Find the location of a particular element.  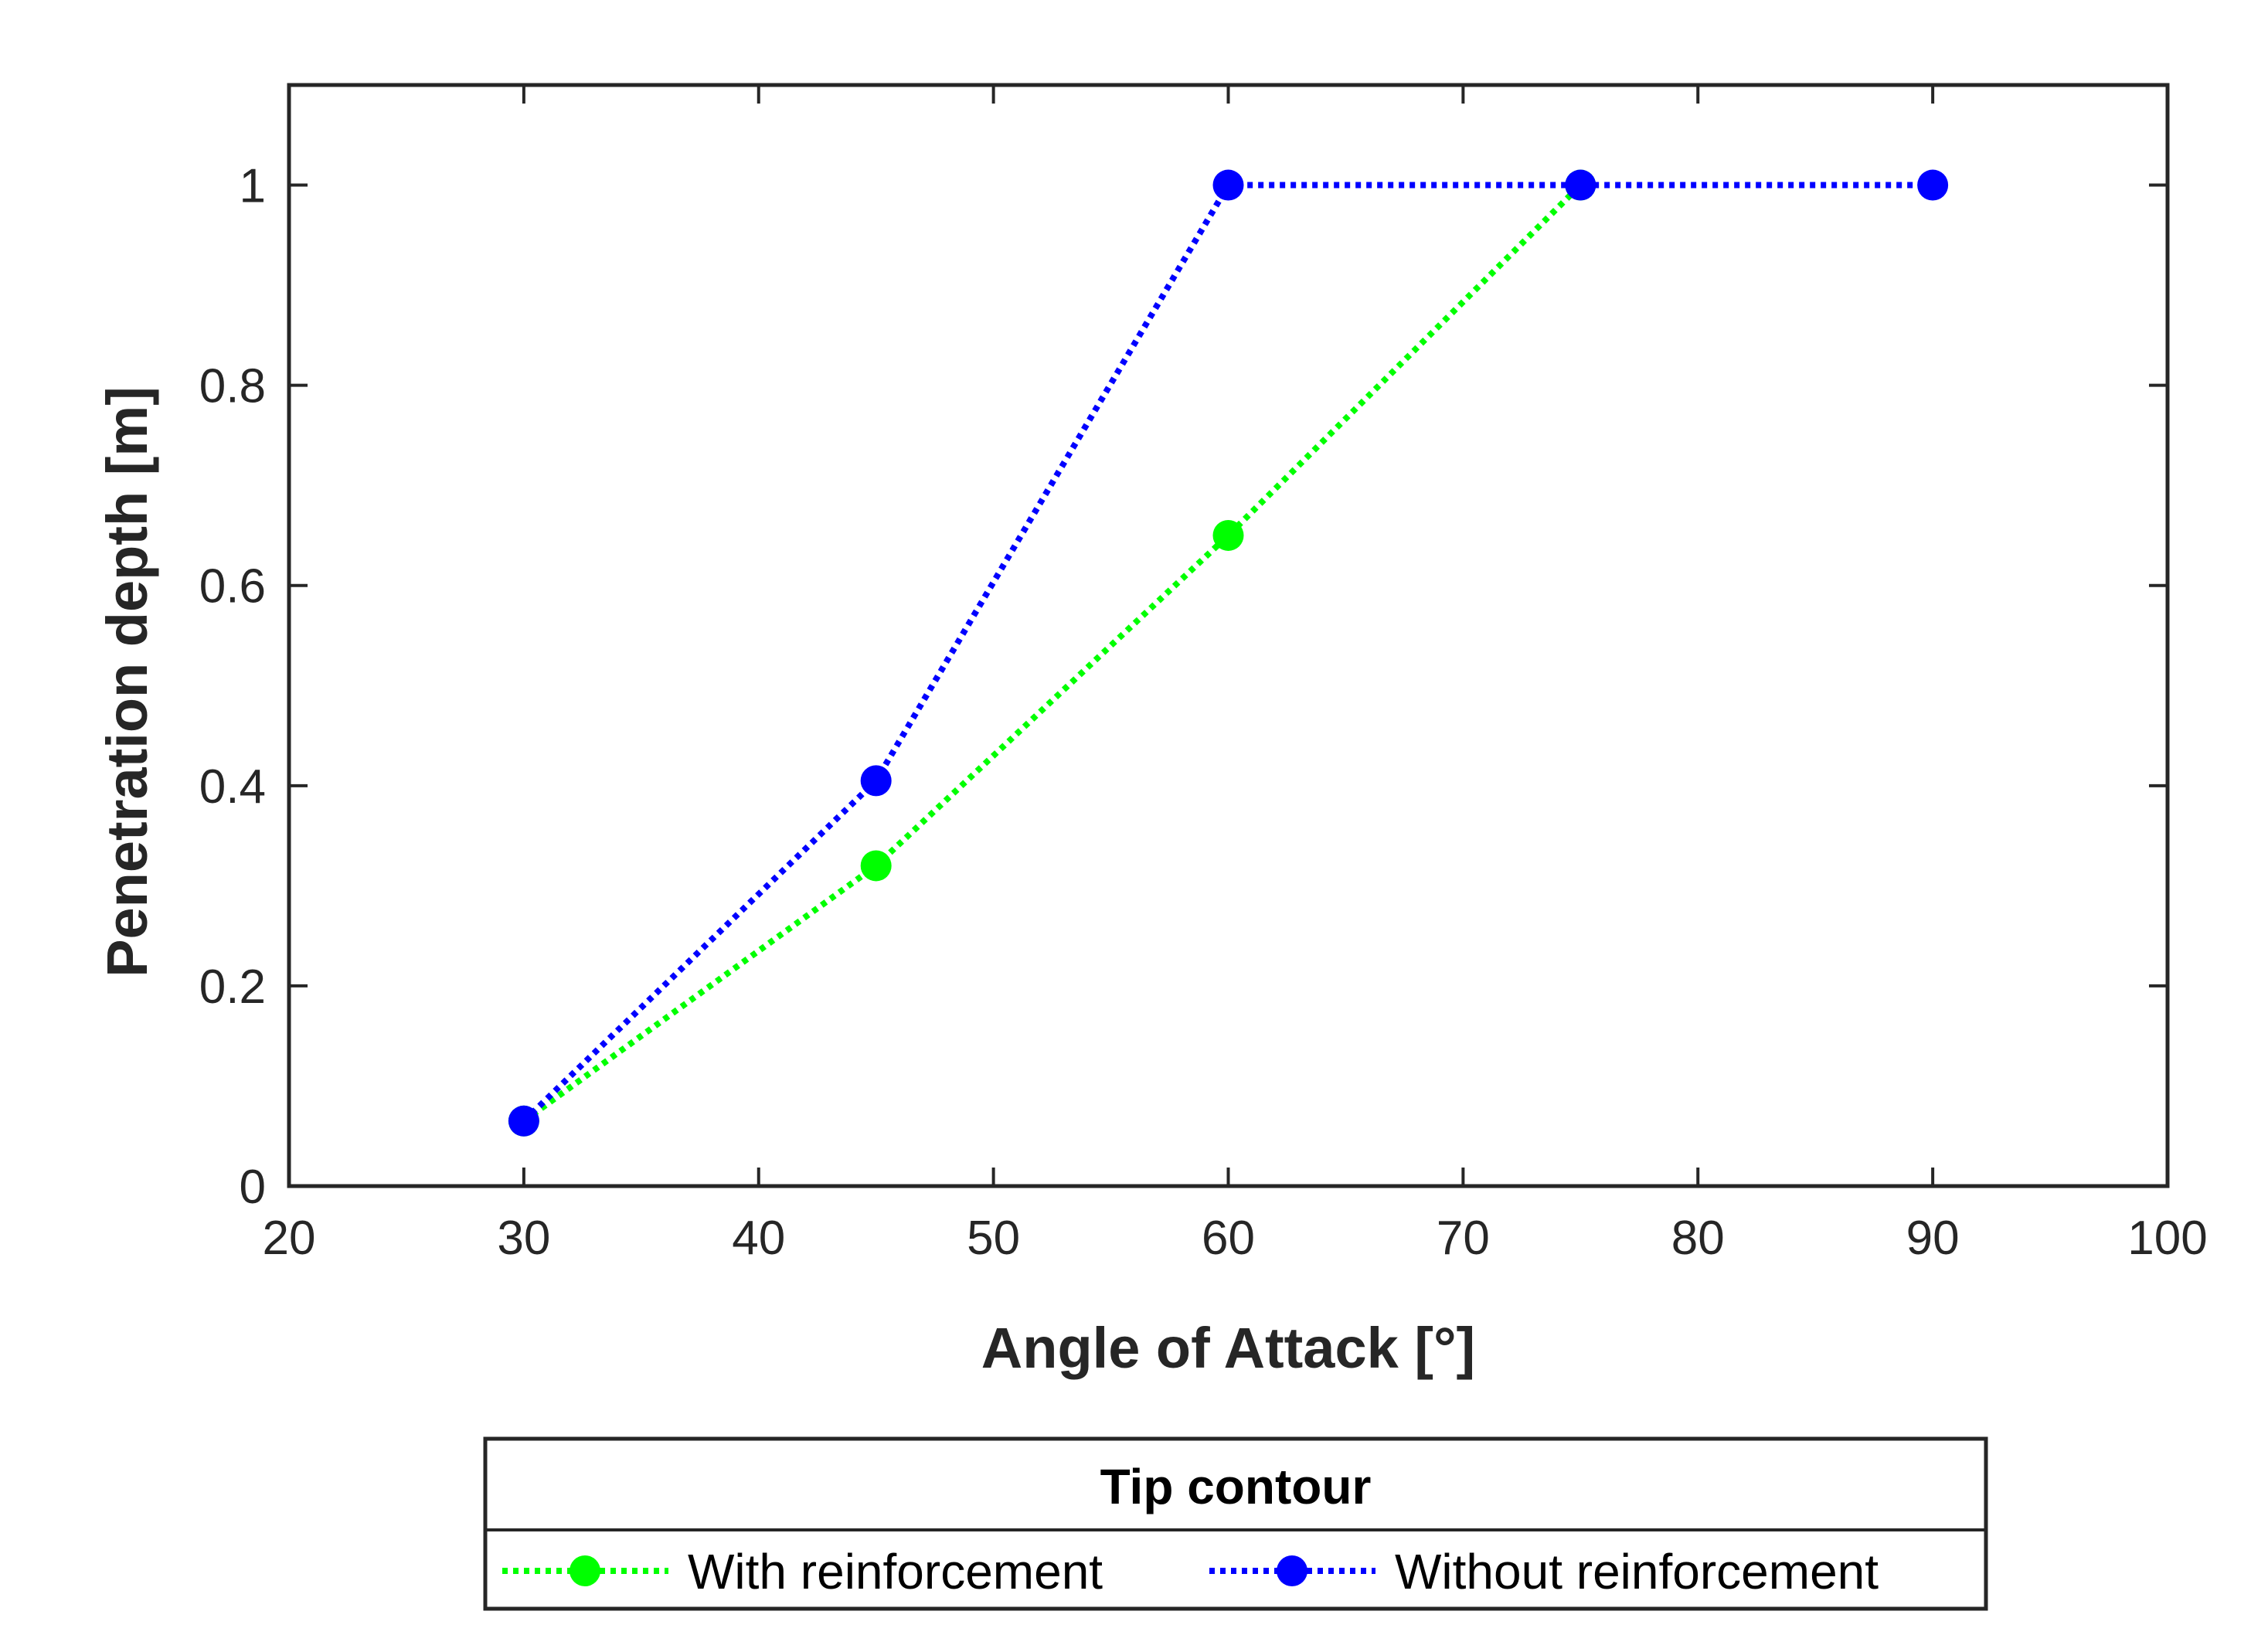

y-tick-label: 0.2 is located at coordinates (232, 987).